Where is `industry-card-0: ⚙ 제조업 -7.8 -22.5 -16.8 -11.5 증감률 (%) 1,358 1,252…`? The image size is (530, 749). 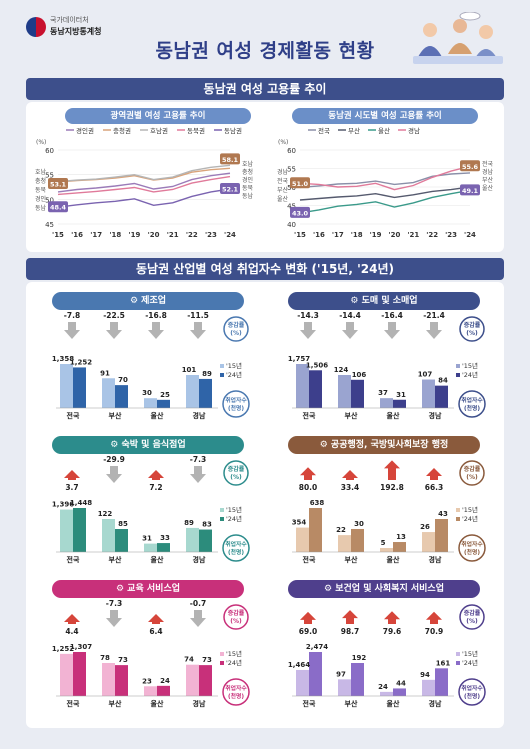
industry-card-0: ⚙ 제조업 -7.8 -22.5 -16.8 -11.5 증감률 (%) 1,358 1,252… is located at coordinates (147, 358).